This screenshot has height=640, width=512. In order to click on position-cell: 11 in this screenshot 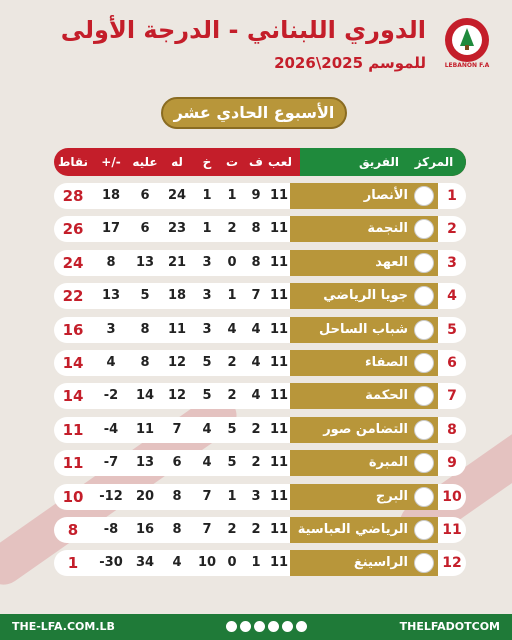, I will do `click(452, 530)`.